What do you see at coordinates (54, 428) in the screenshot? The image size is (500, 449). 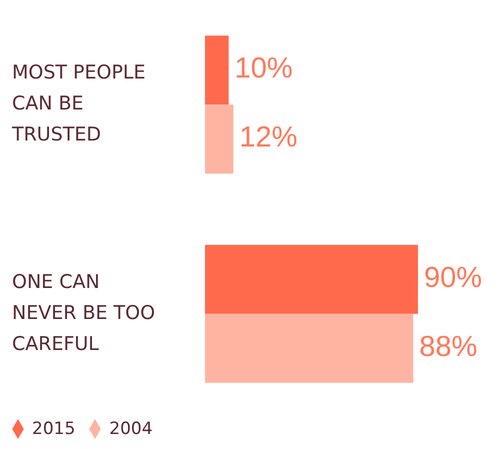 I see `legend-label: 2015` at bounding box center [54, 428].